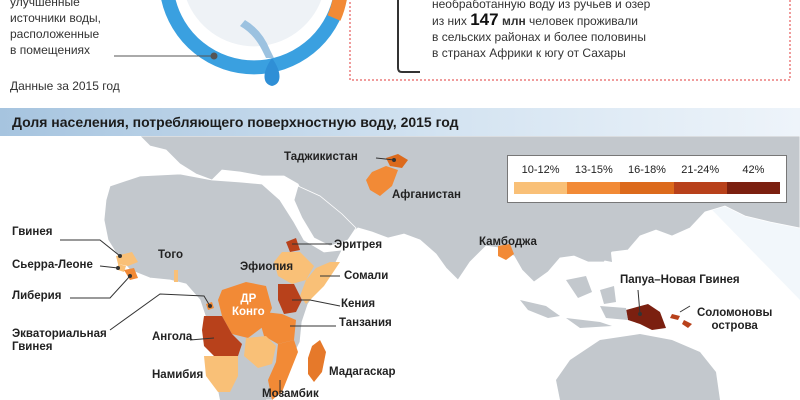 Image resolution: width=800 pixels, height=400 pixels. What do you see at coordinates (37, 296) in the screenshot?
I see `label-liberia: Либерия` at bounding box center [37, 296].